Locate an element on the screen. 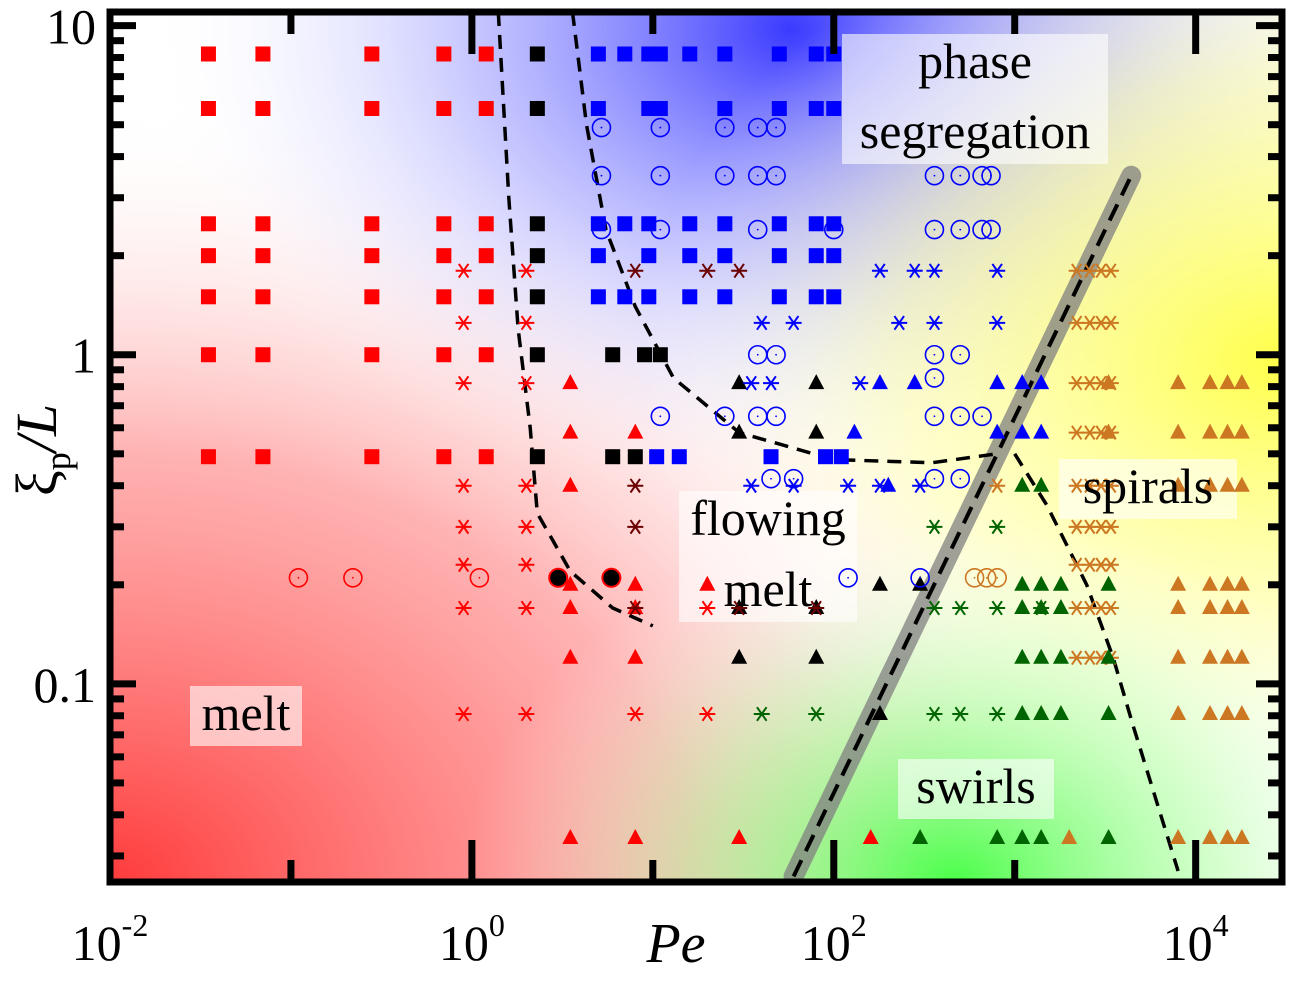  data-point-spirals-circle is located at coordinates (997, 578).